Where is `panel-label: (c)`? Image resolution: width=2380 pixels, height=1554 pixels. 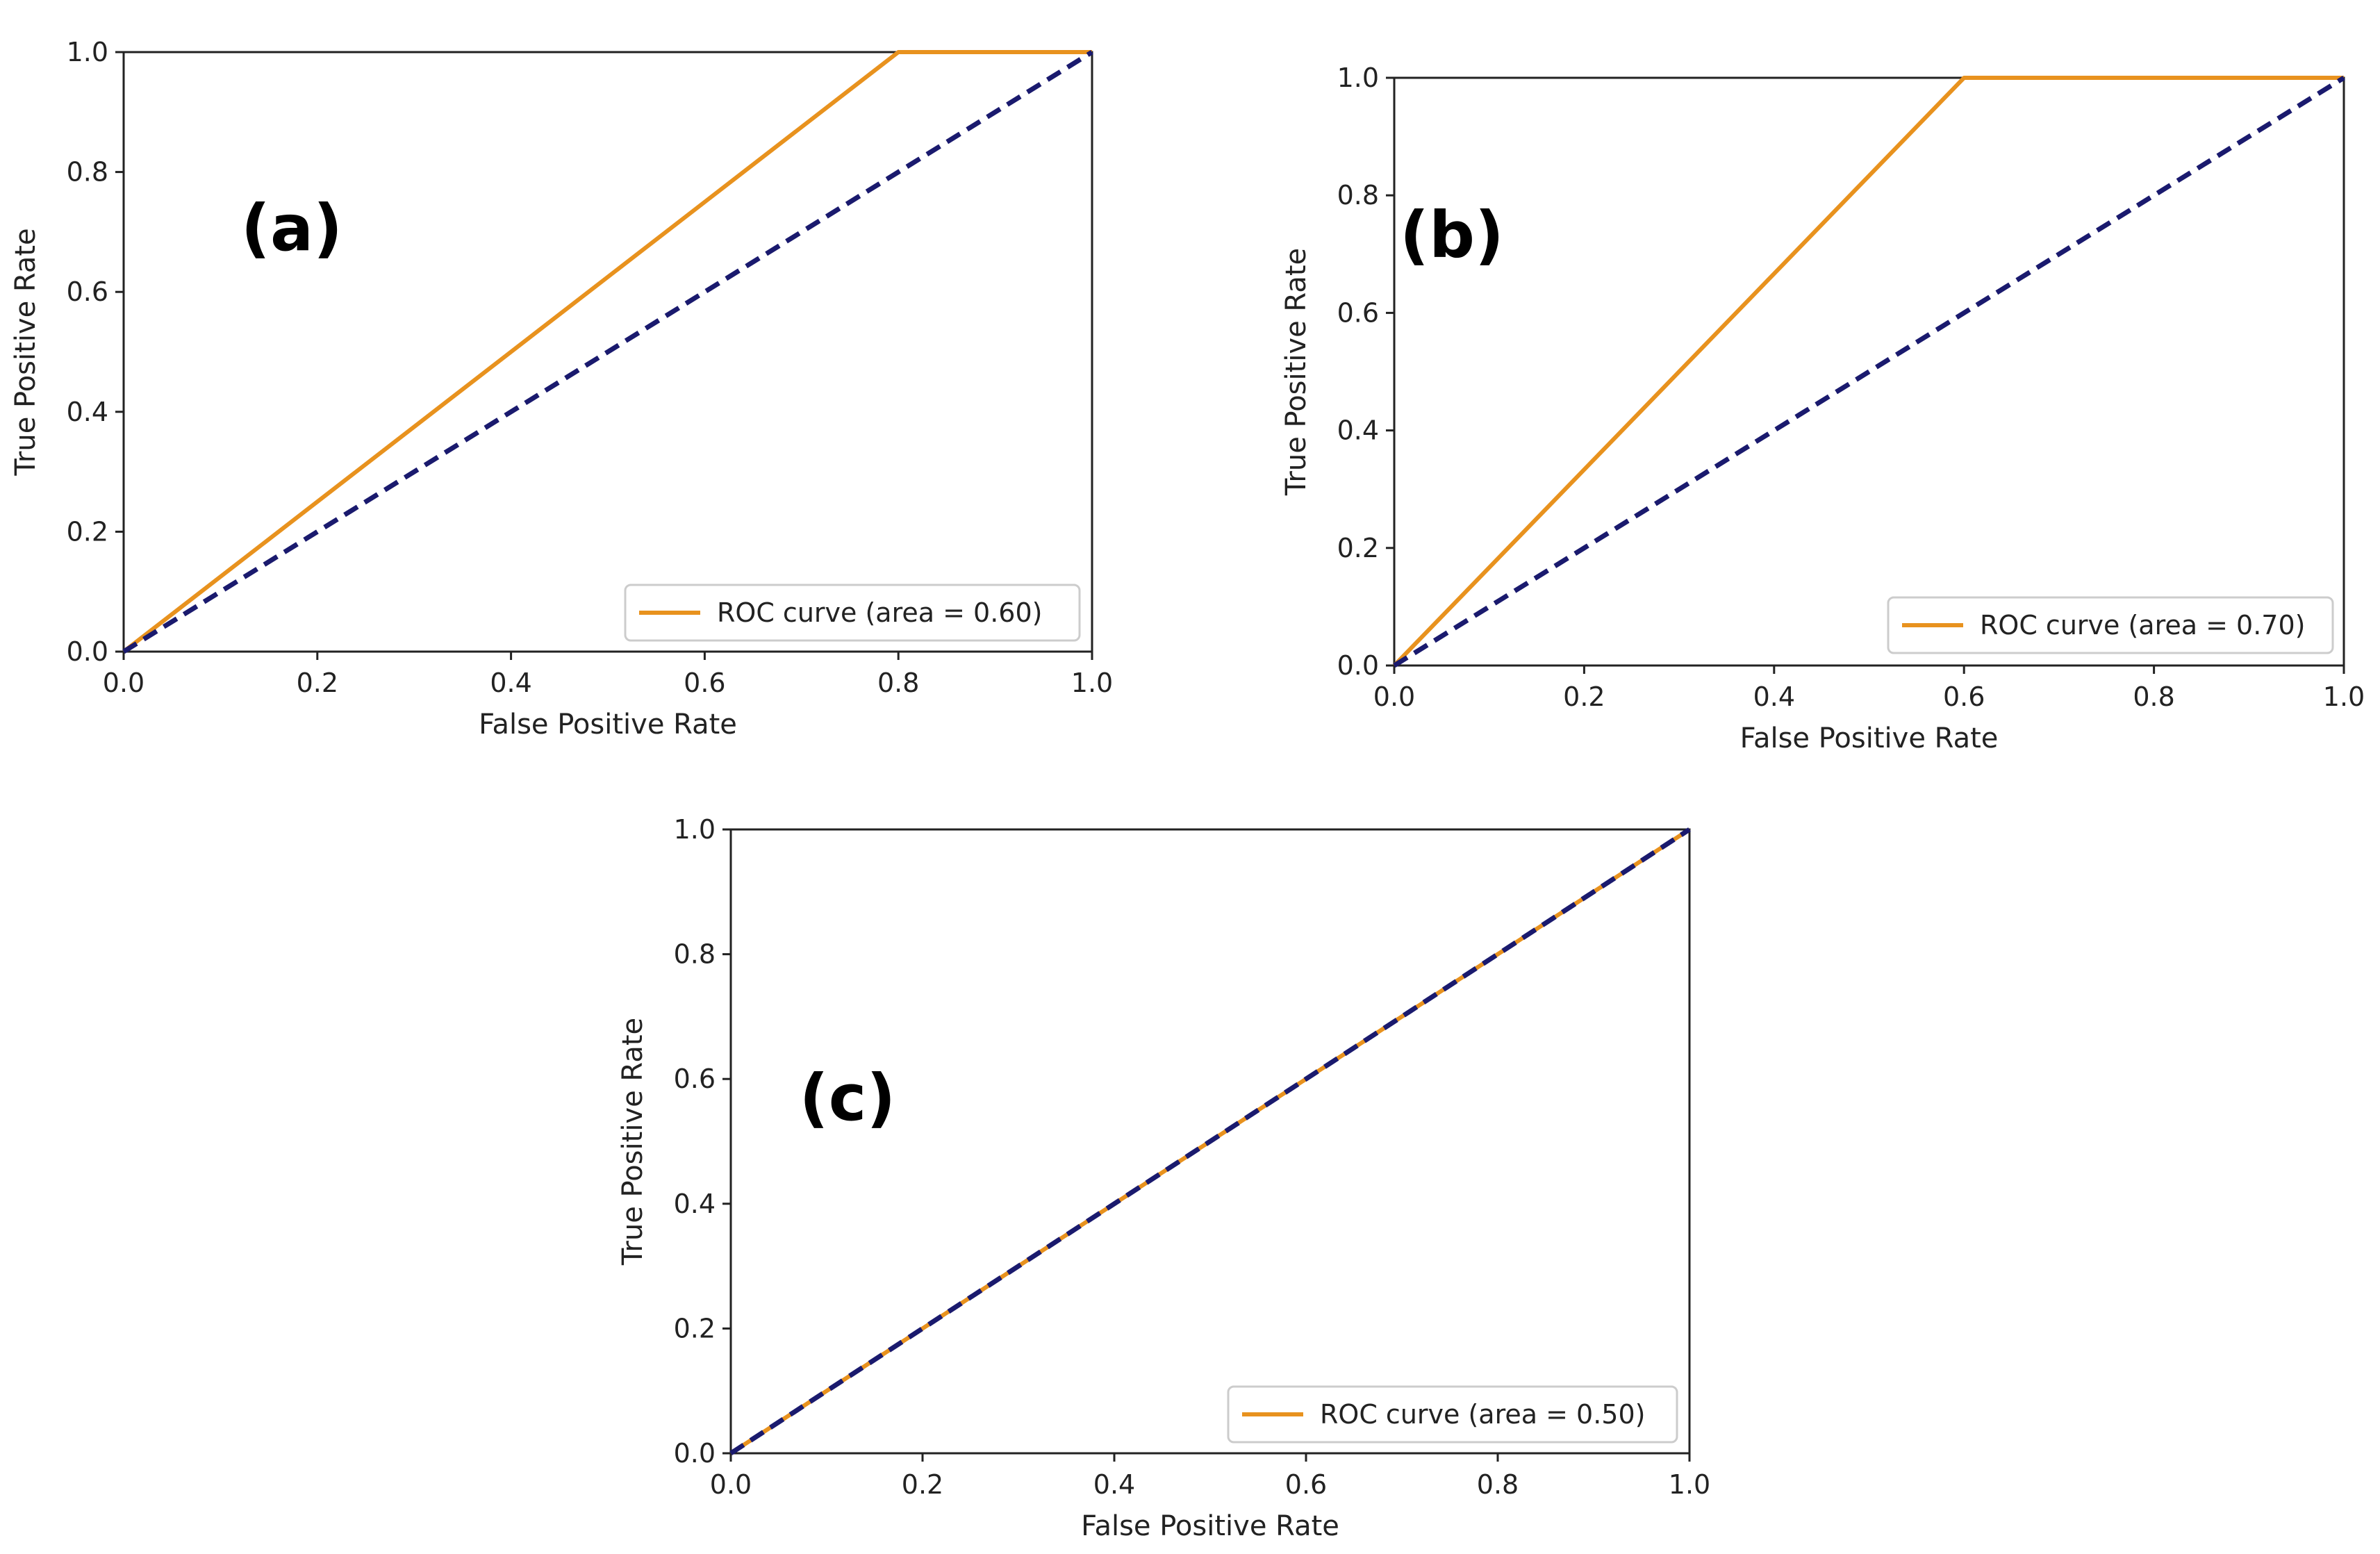
panel-label: (c) is located at coordinates (848, 1098).